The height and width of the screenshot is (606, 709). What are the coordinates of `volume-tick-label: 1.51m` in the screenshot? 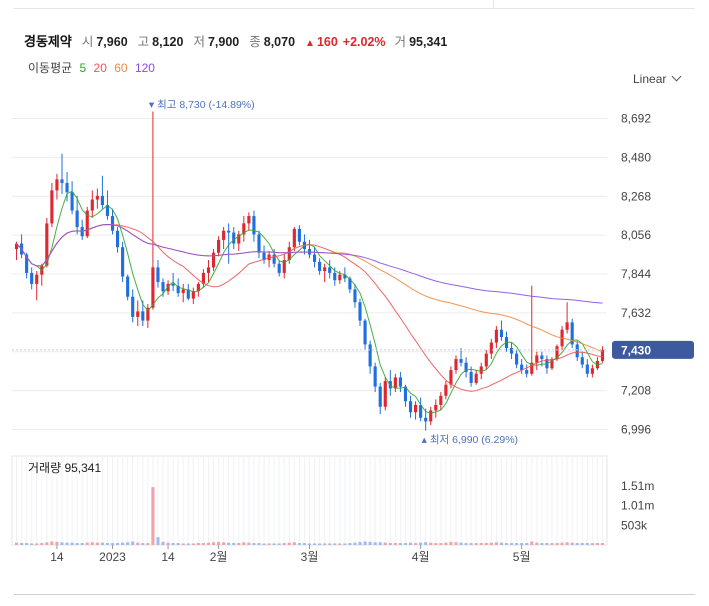 It's located at (637, 486).